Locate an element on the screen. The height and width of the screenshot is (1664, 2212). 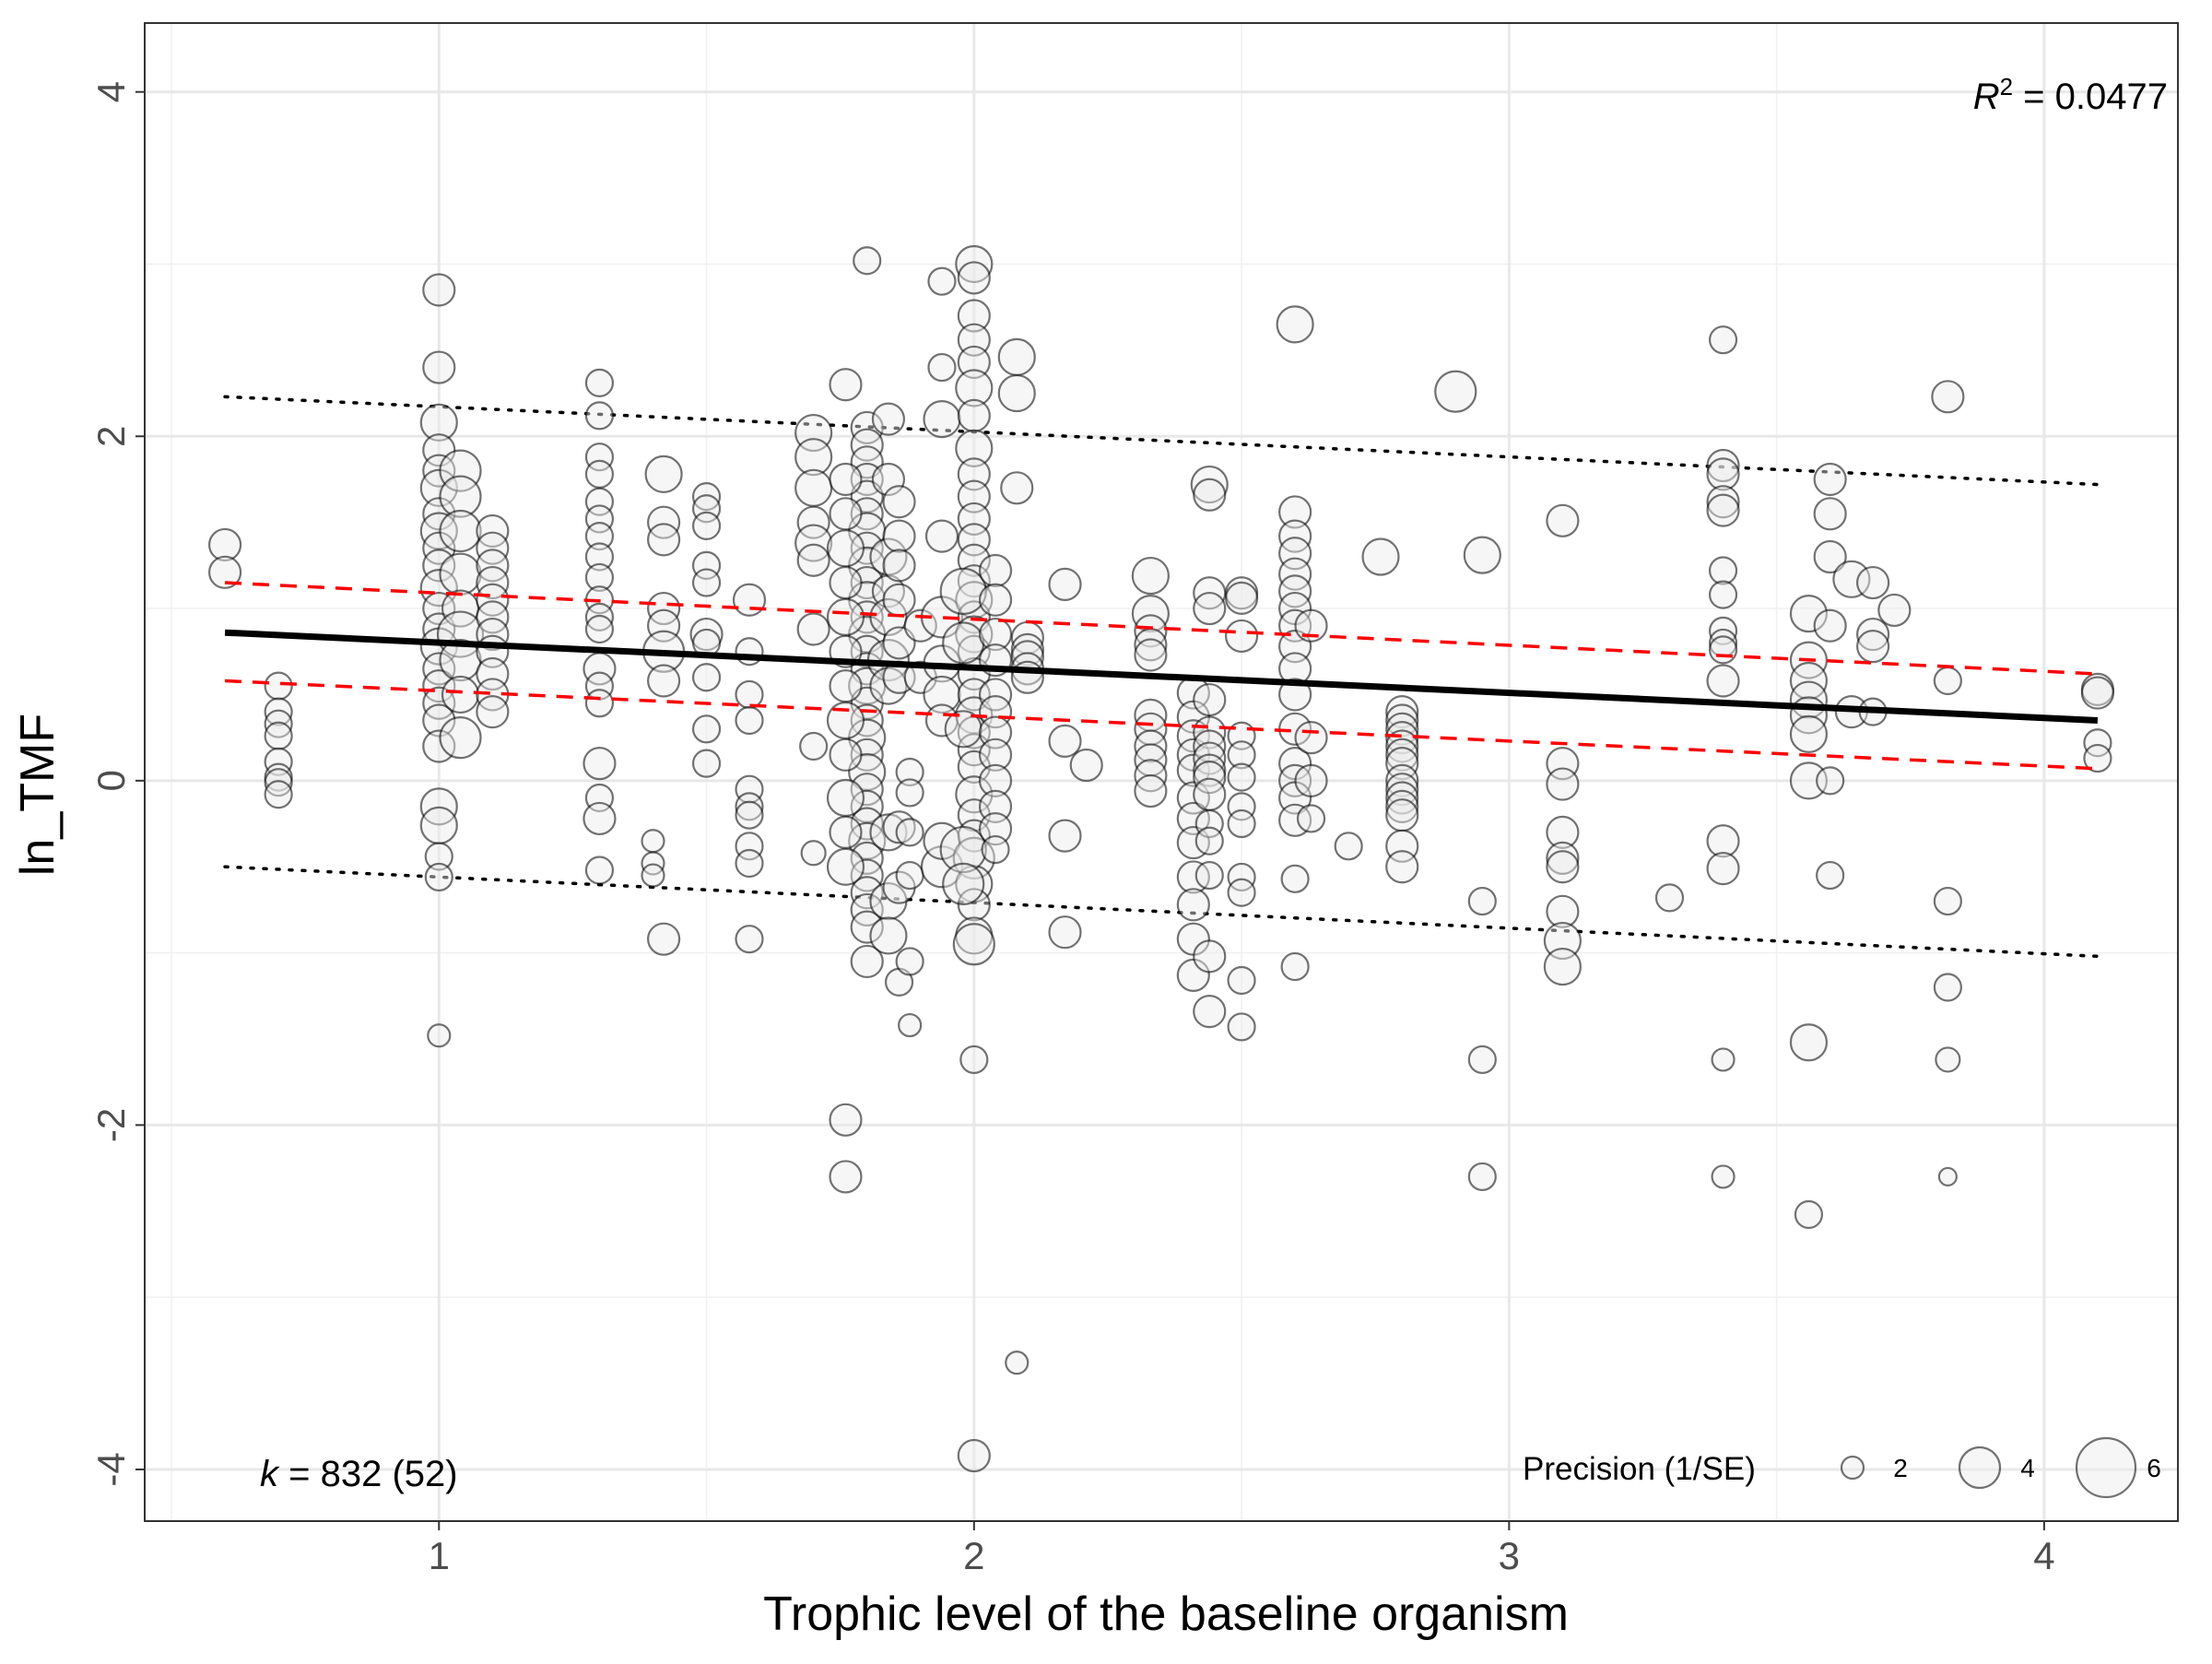
legend-key-label: 2 is located at coordinates (1900, 1468).